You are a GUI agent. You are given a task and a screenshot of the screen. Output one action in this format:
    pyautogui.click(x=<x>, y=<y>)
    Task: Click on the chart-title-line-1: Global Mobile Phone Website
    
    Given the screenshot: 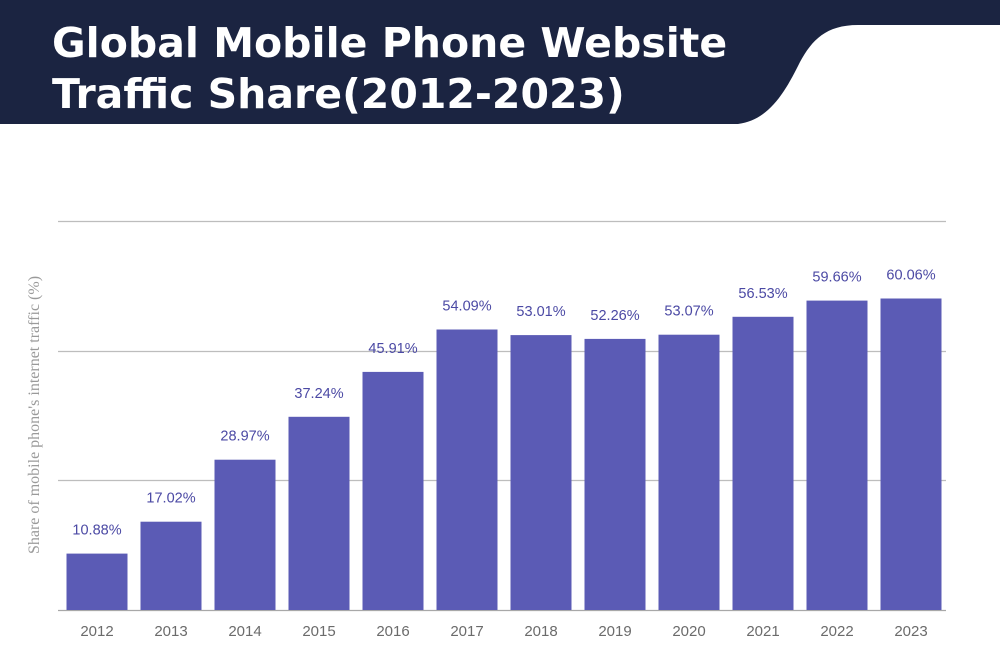 What is the action you would take?
    pyautogui.click(x=390, y=43)
    